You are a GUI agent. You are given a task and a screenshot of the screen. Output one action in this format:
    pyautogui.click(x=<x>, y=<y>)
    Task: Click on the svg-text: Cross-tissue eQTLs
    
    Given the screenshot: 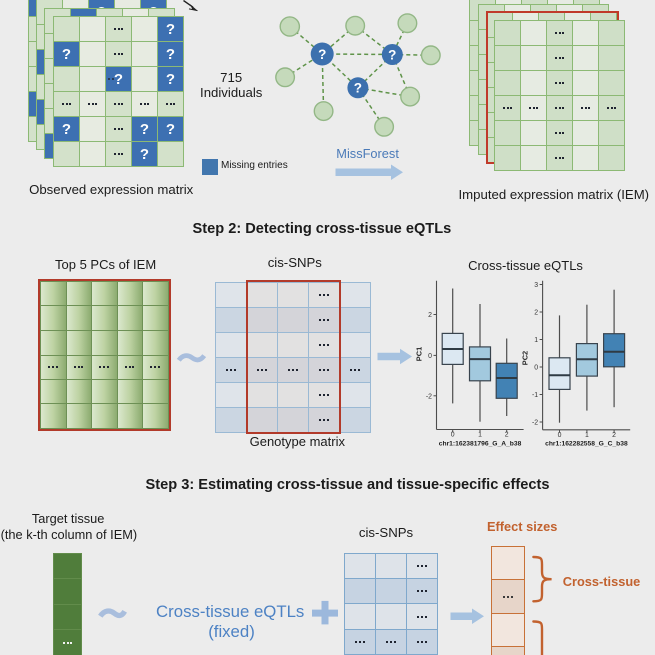 What is the action you would take?
    pyautogui.click(x=525, y=265)
    